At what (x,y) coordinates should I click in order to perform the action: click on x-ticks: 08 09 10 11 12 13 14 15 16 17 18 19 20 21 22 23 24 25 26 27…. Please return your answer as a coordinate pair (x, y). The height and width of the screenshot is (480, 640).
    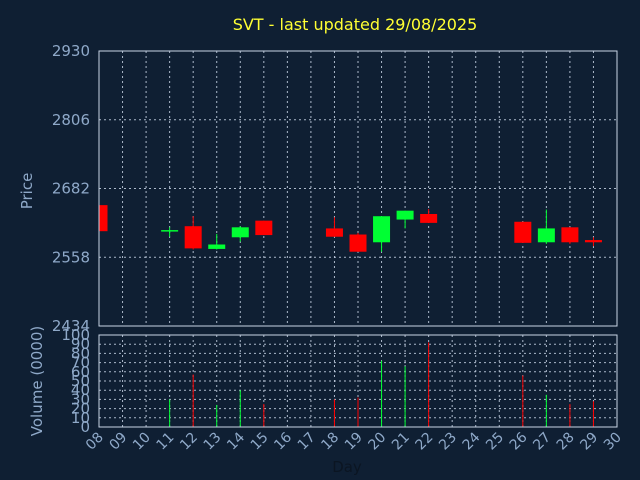
    Looking at the image, I should click on (354, 441).